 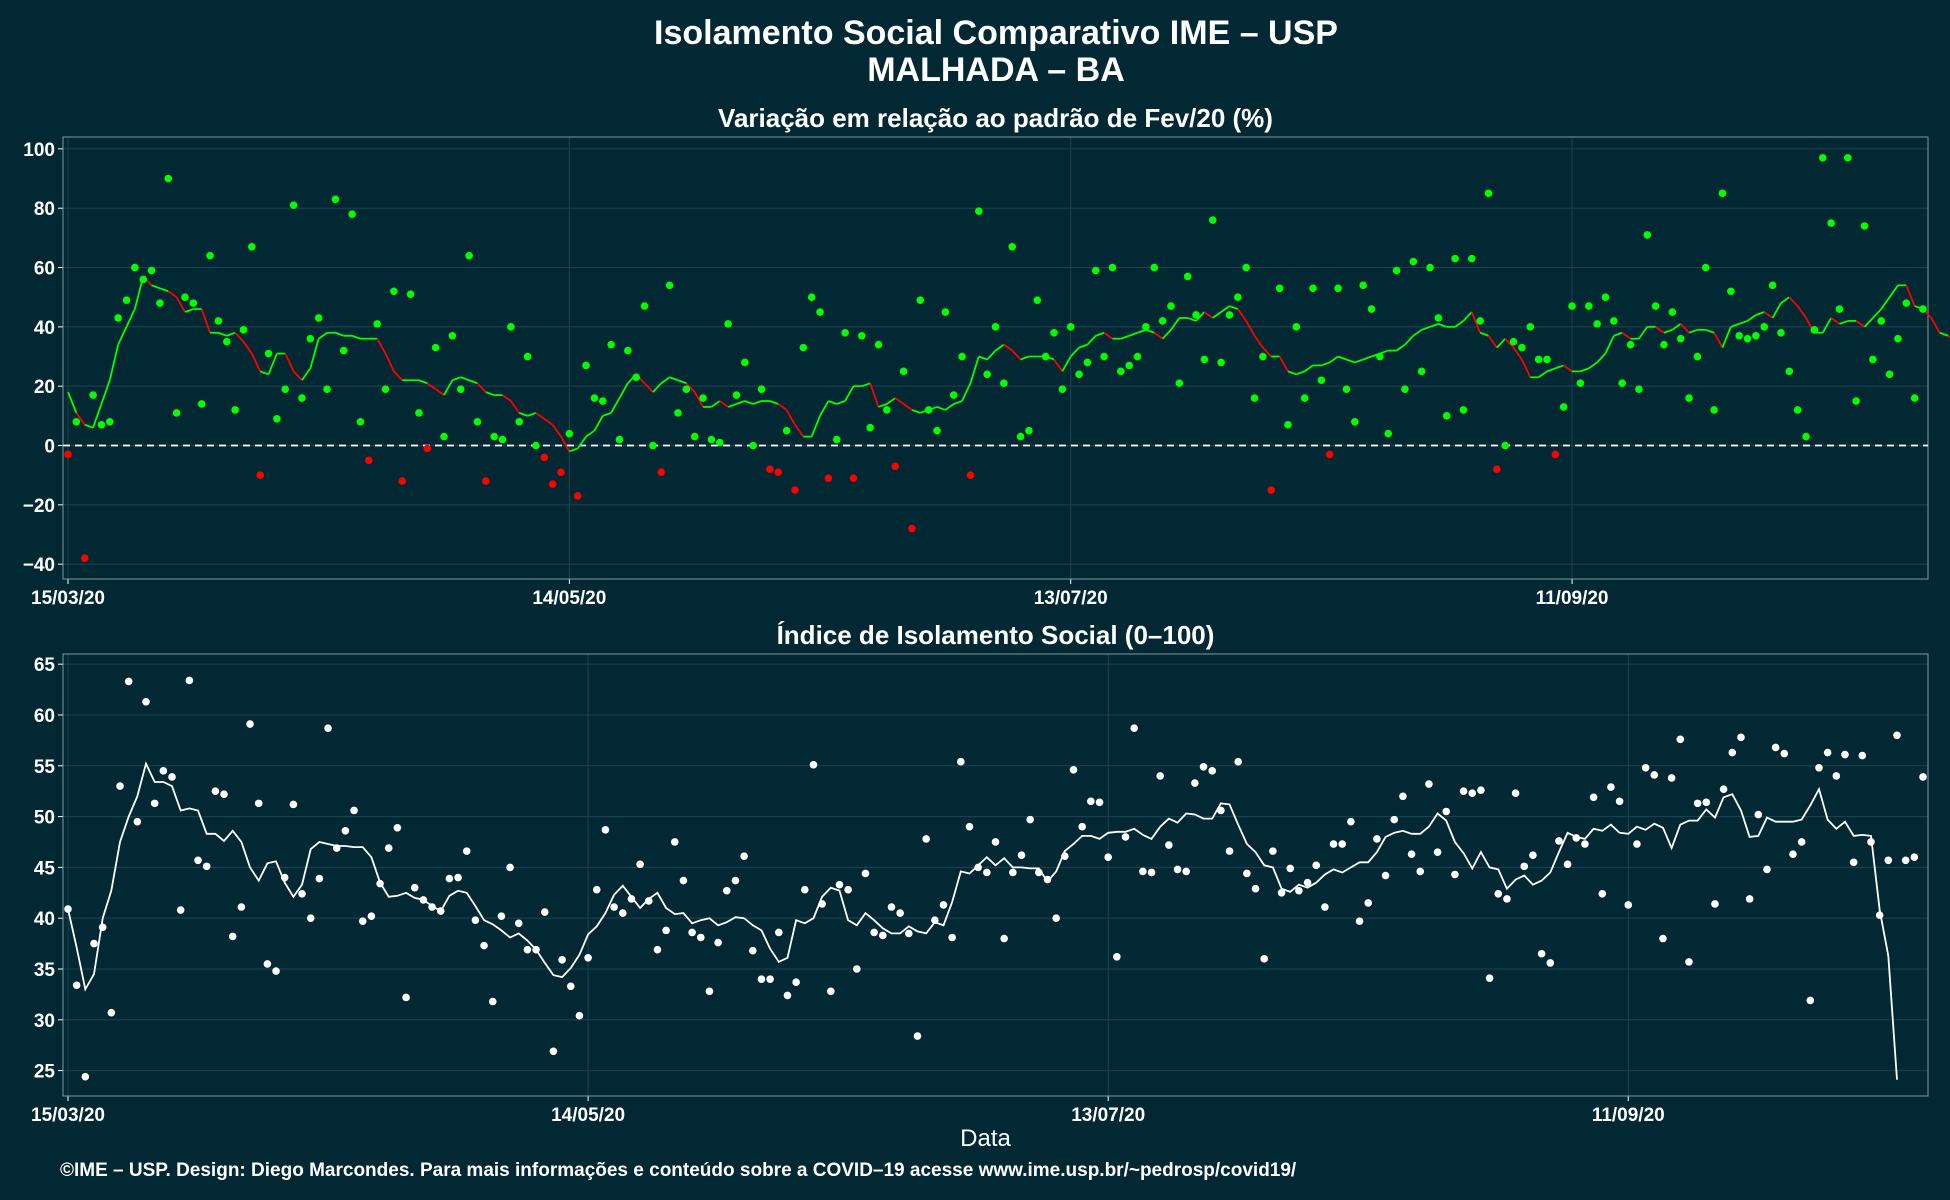 What do you see at coordinates (1572, 598) in the screenshot?
I see `x-tick-label: 11/09/20` at bounding box center [1572, 598].